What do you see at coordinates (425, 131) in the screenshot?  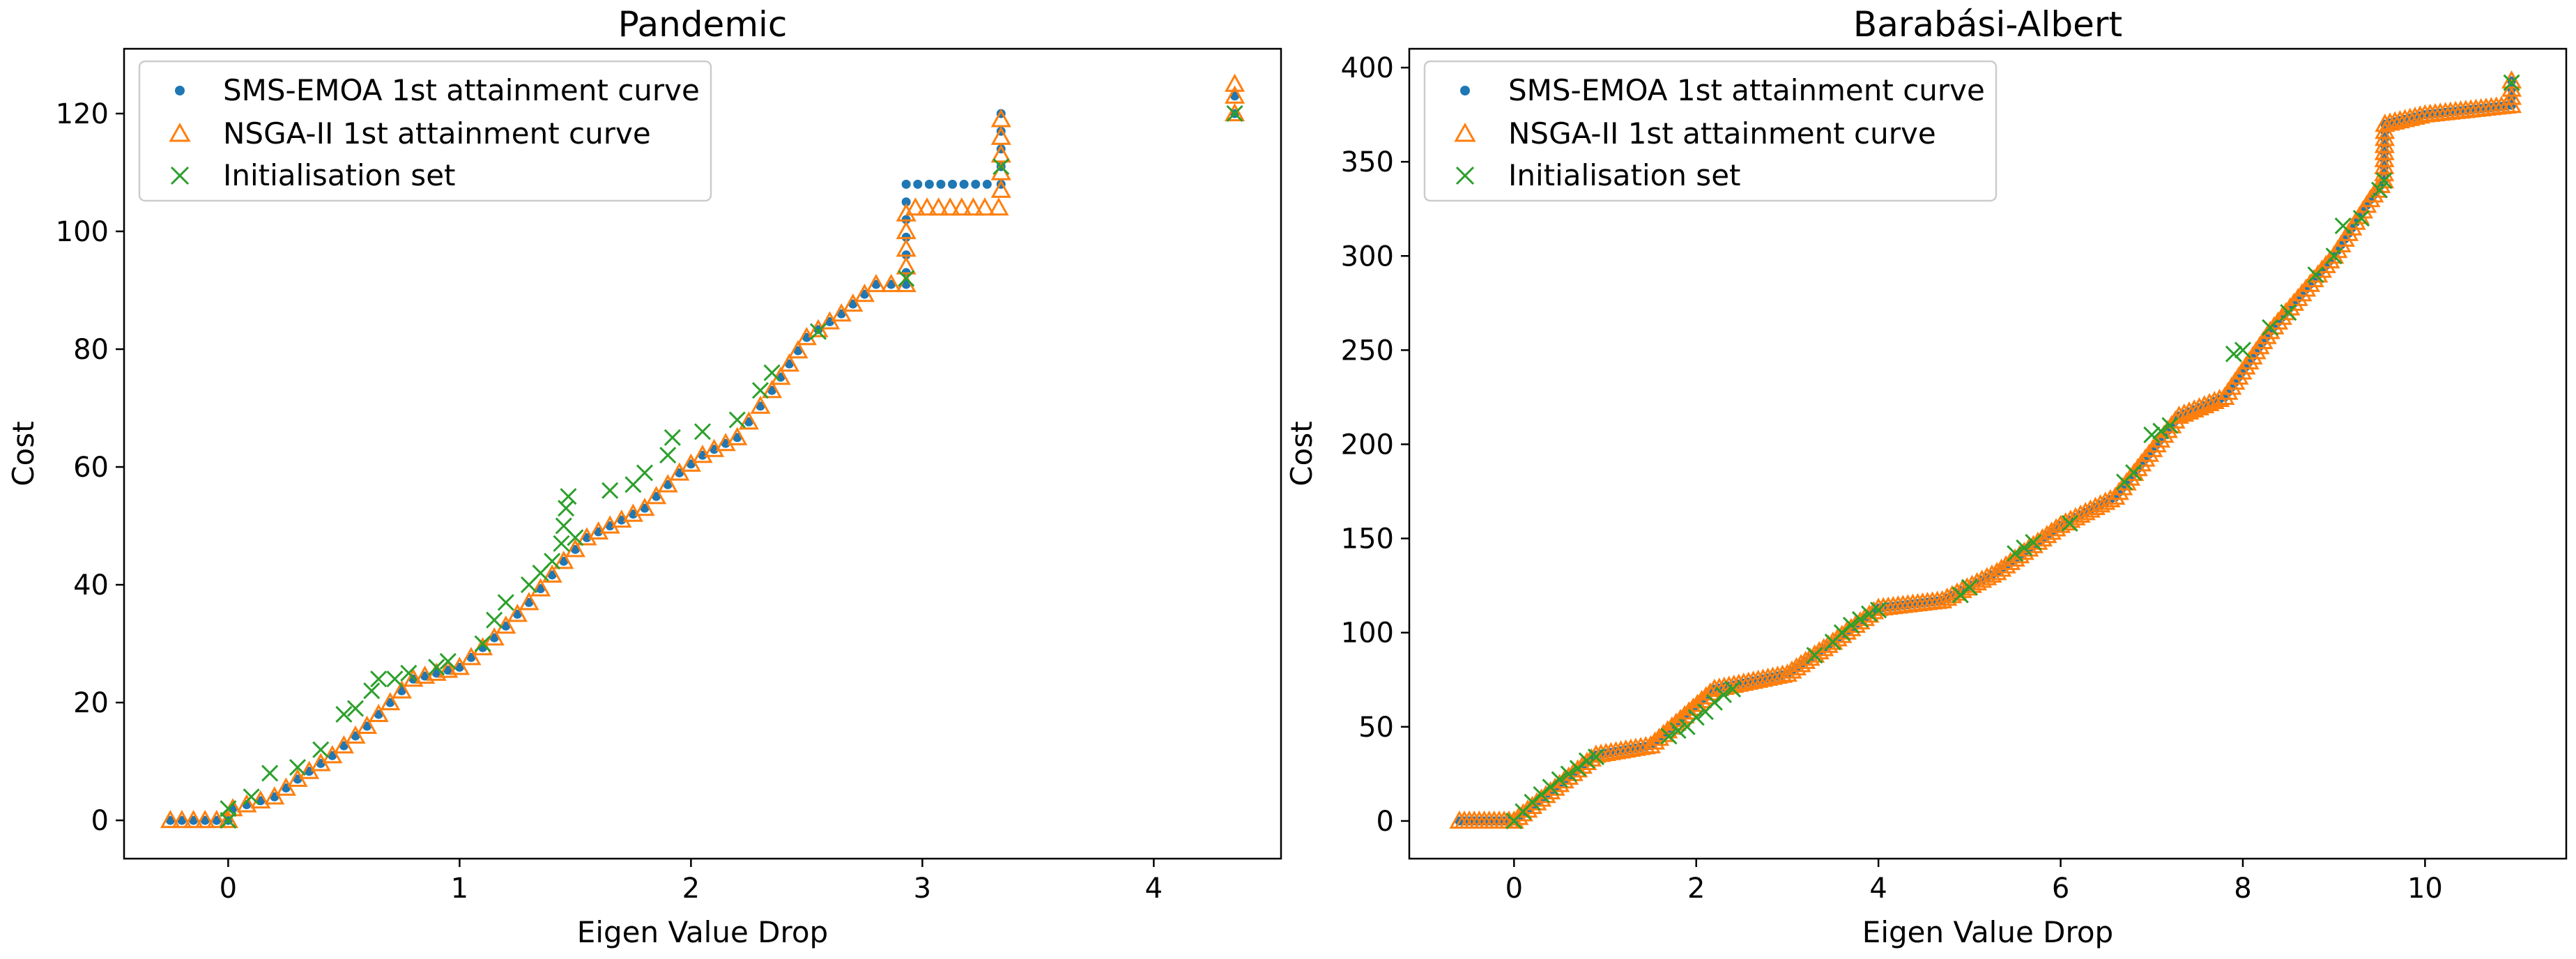 I see `legend-box` at bounding box center [425, 131].